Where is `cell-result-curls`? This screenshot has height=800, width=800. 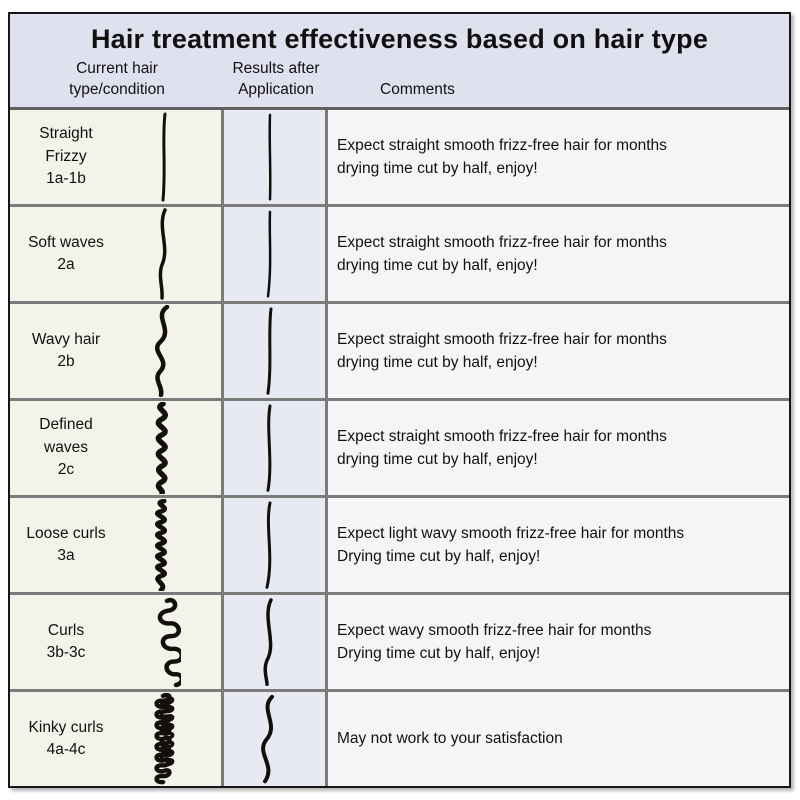
cell-result-curls is located at coordinates (276, 642).